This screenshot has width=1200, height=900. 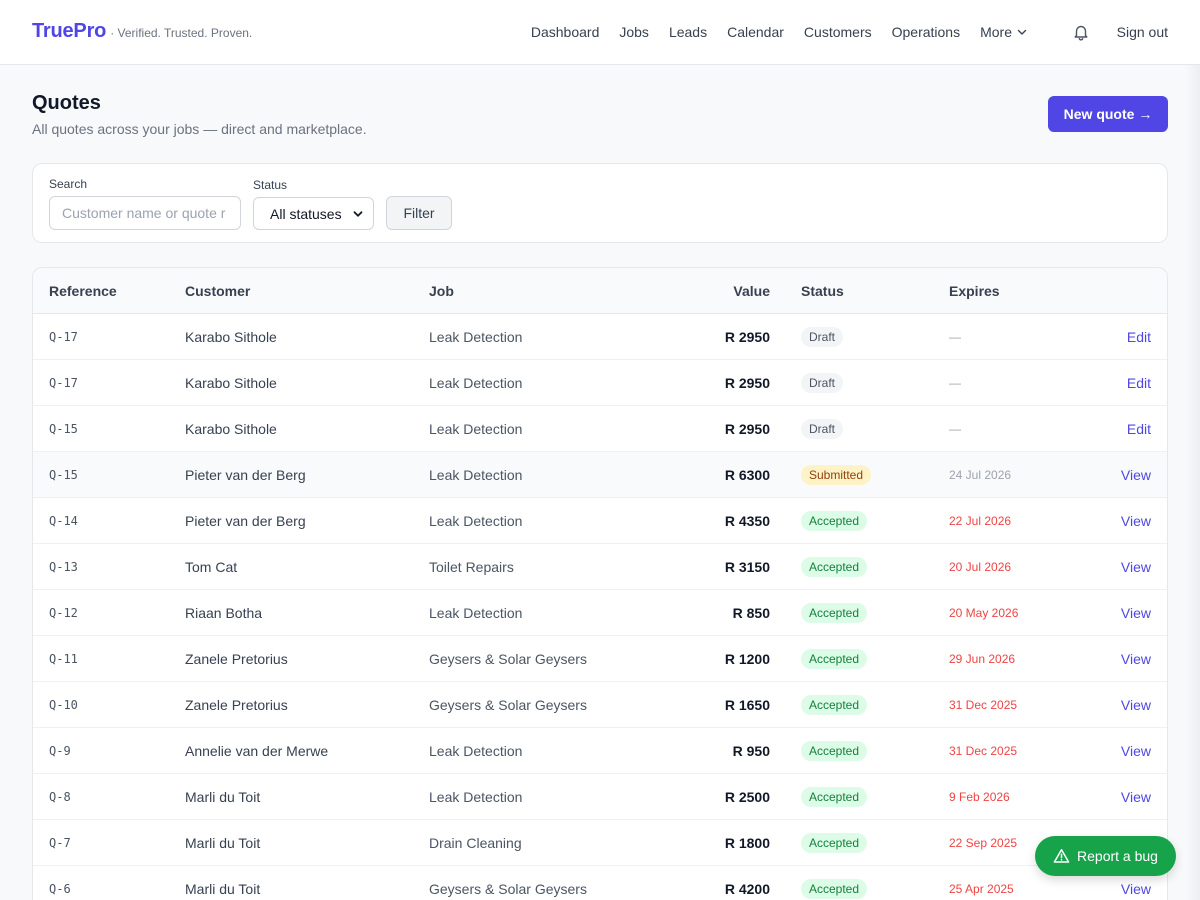 What do you see at coordinates (980, 521) in the screenshot?
I see `expiry-date: 22 Jul 2026` at bounding box center [980, 521].